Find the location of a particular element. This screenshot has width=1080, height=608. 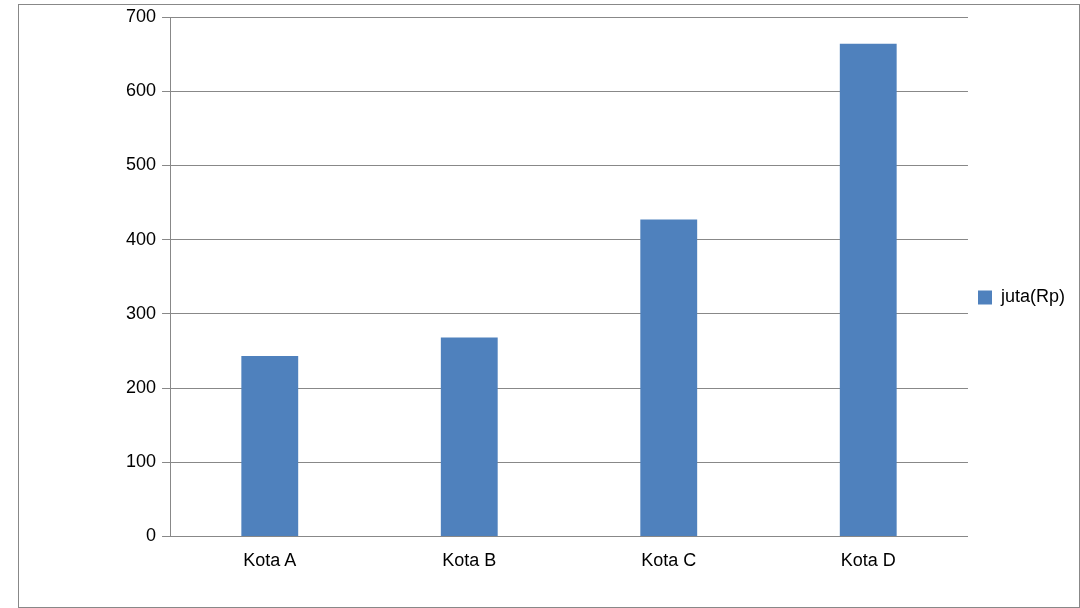

y-tick-label: 400 is located at coordinates (141, 238).